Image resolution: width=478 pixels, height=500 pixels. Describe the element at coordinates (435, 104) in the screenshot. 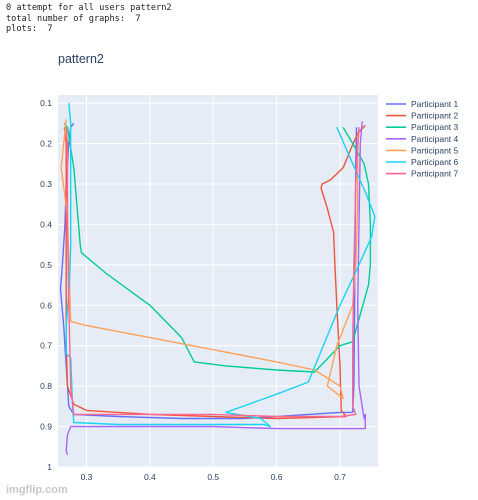

I see `legend-label: Participant 1` at that location.